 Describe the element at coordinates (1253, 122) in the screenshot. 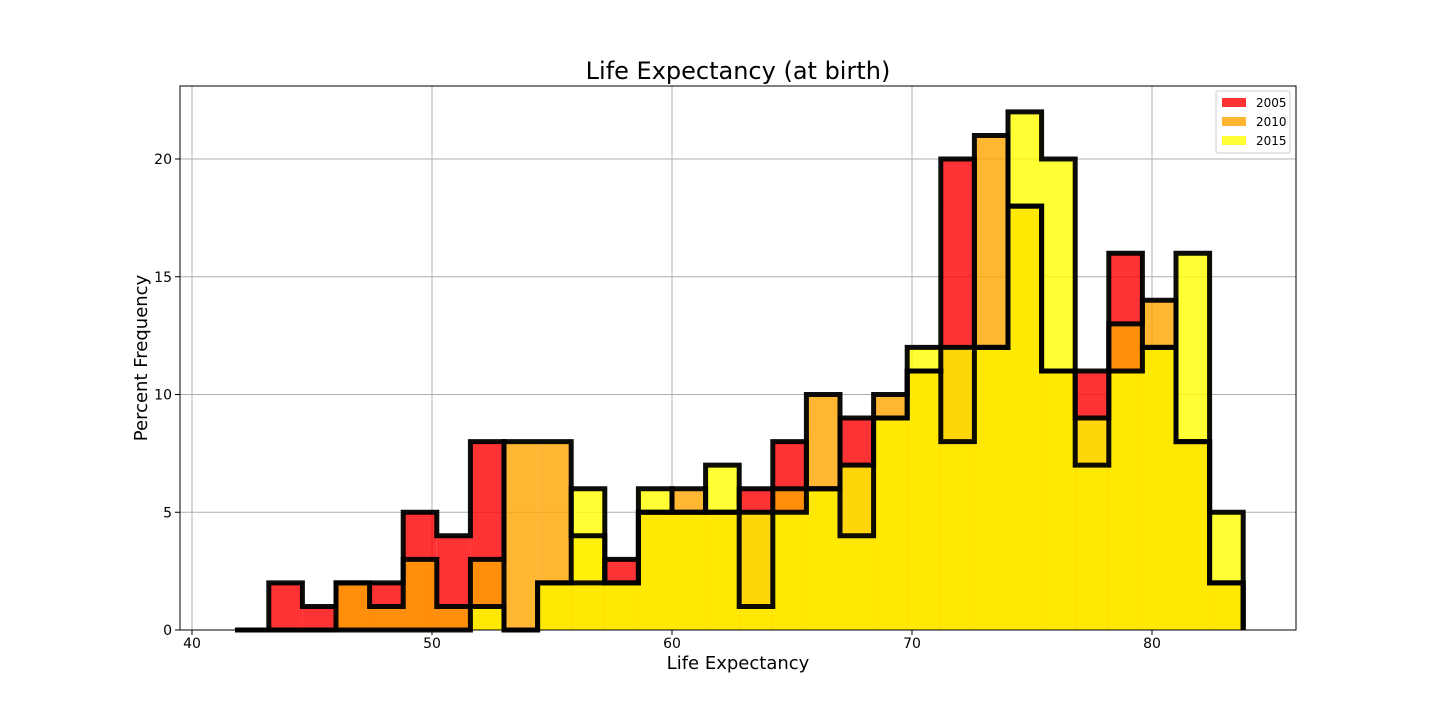

I see `legend: 2005 2010 2015` at that location.